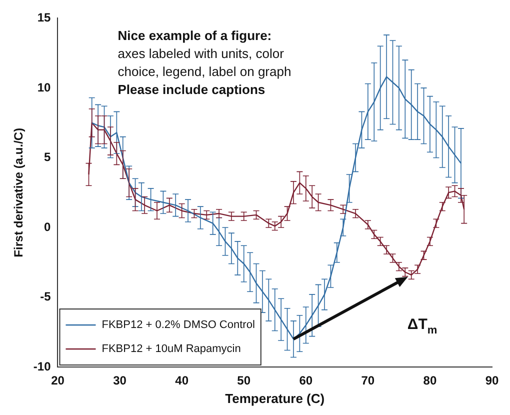 This screenshot has height=415, width=510. Describe the element at coordinates (201, 54) in the screenshot. I see `annotation: axes labeled with units, color` at that location.